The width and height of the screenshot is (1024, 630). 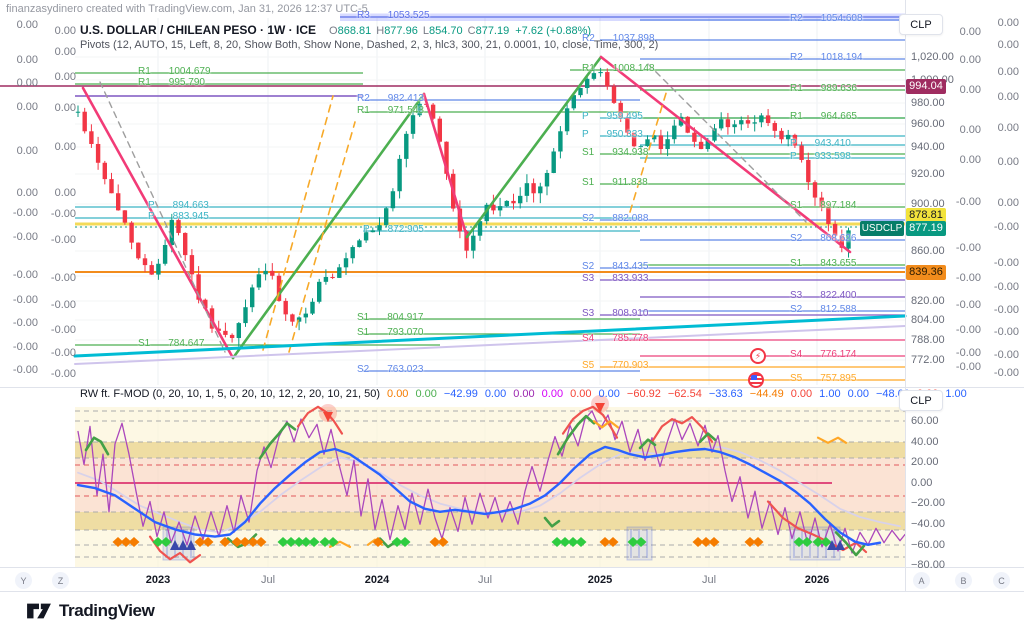 I want to click on pivot-value: 822.400, so click(x=838, y=295).